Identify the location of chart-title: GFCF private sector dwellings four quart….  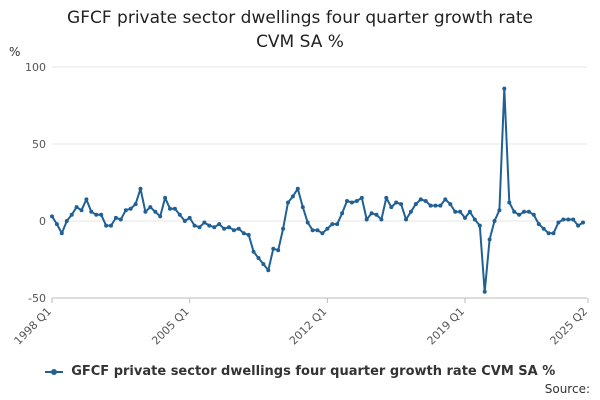
(300, 30).